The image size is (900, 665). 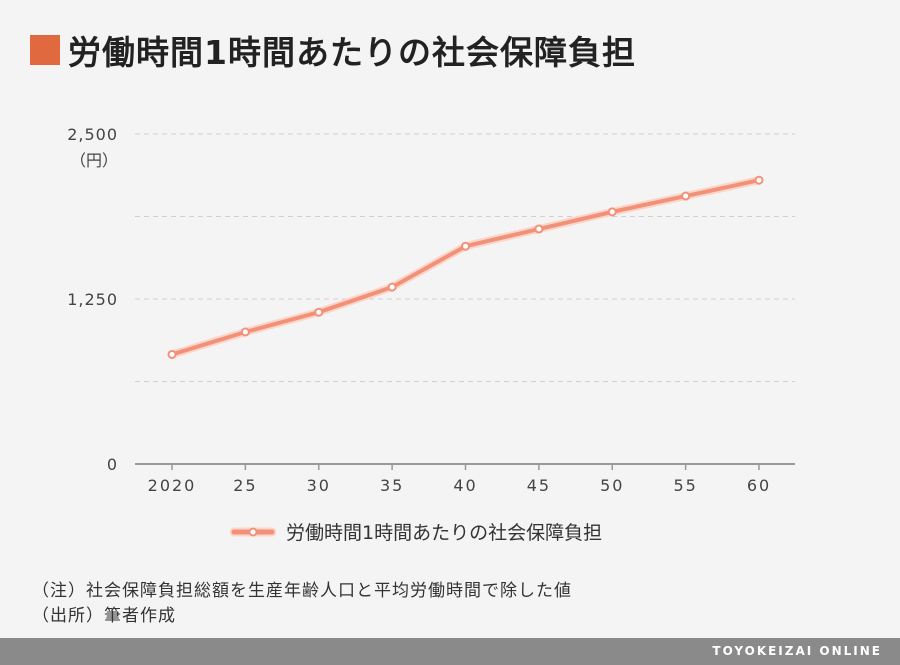 What do you see at coordinates (112, 464) in the screenshot?
I see `y-tick-label: 0` at bounding box center [112, 464].